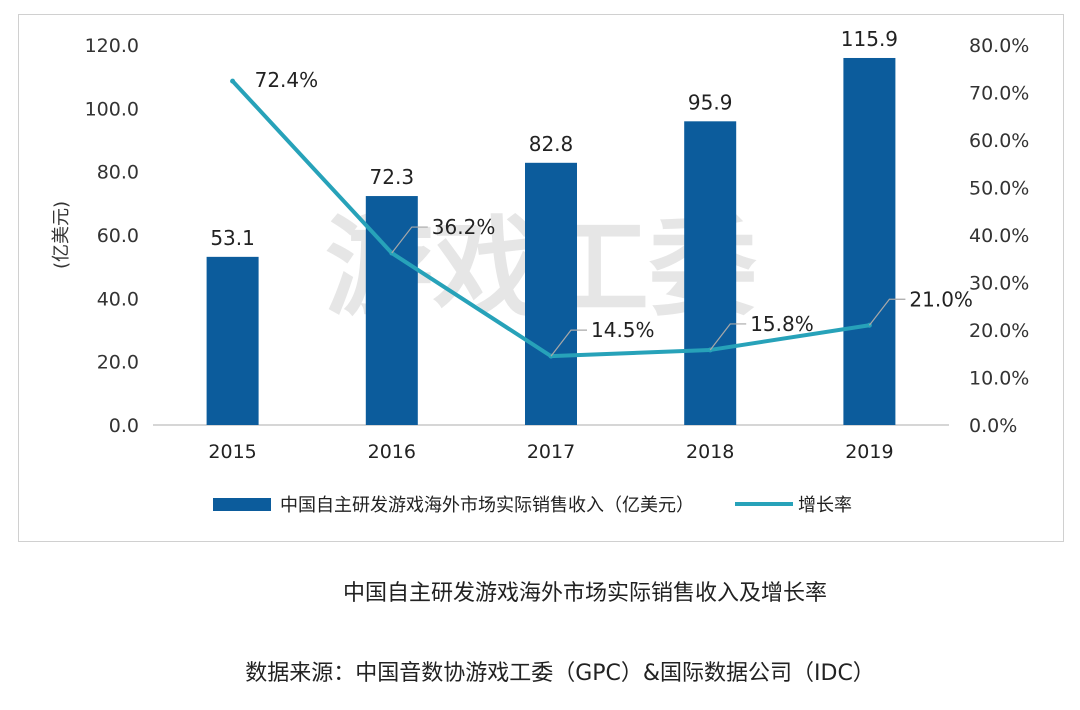  Describe the element at coordinates (61, 235) in the screenshot. I see `y-axis-label: (亿美元)` at that location.